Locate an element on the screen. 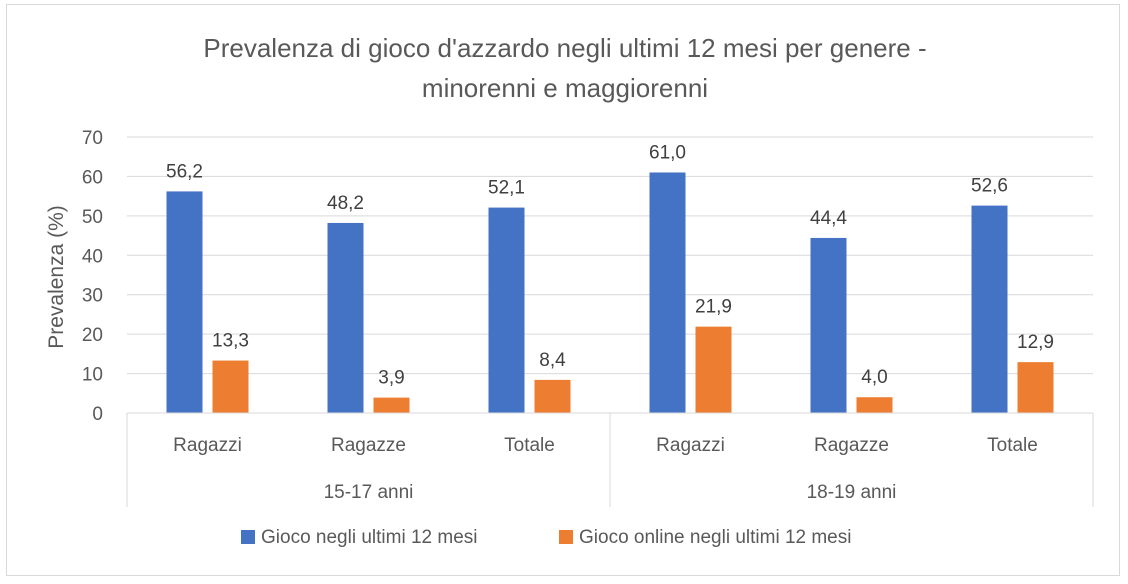  y-tick-label: 60 is located at coordinates (92, 177).